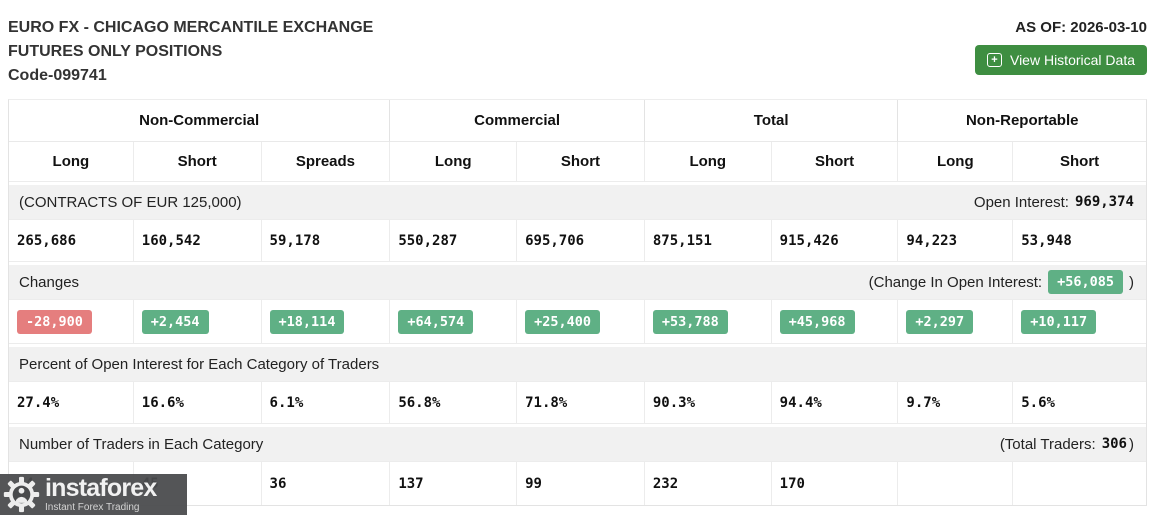  I want to click on watermark-text-block: instaforex Instant Forex Trading, so click(101, 493).